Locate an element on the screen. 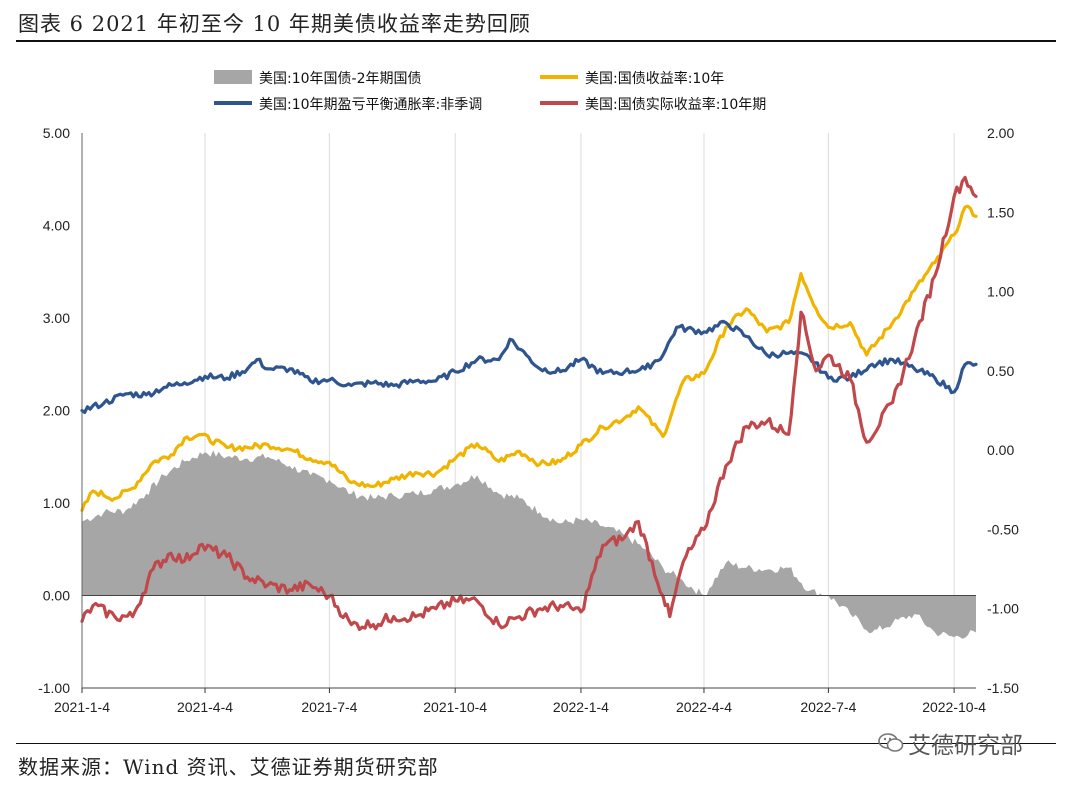 The width and height of the screenshot is (1076, 785). x-tick-label: 2021-7-4 is located at coordinates (329, 707).